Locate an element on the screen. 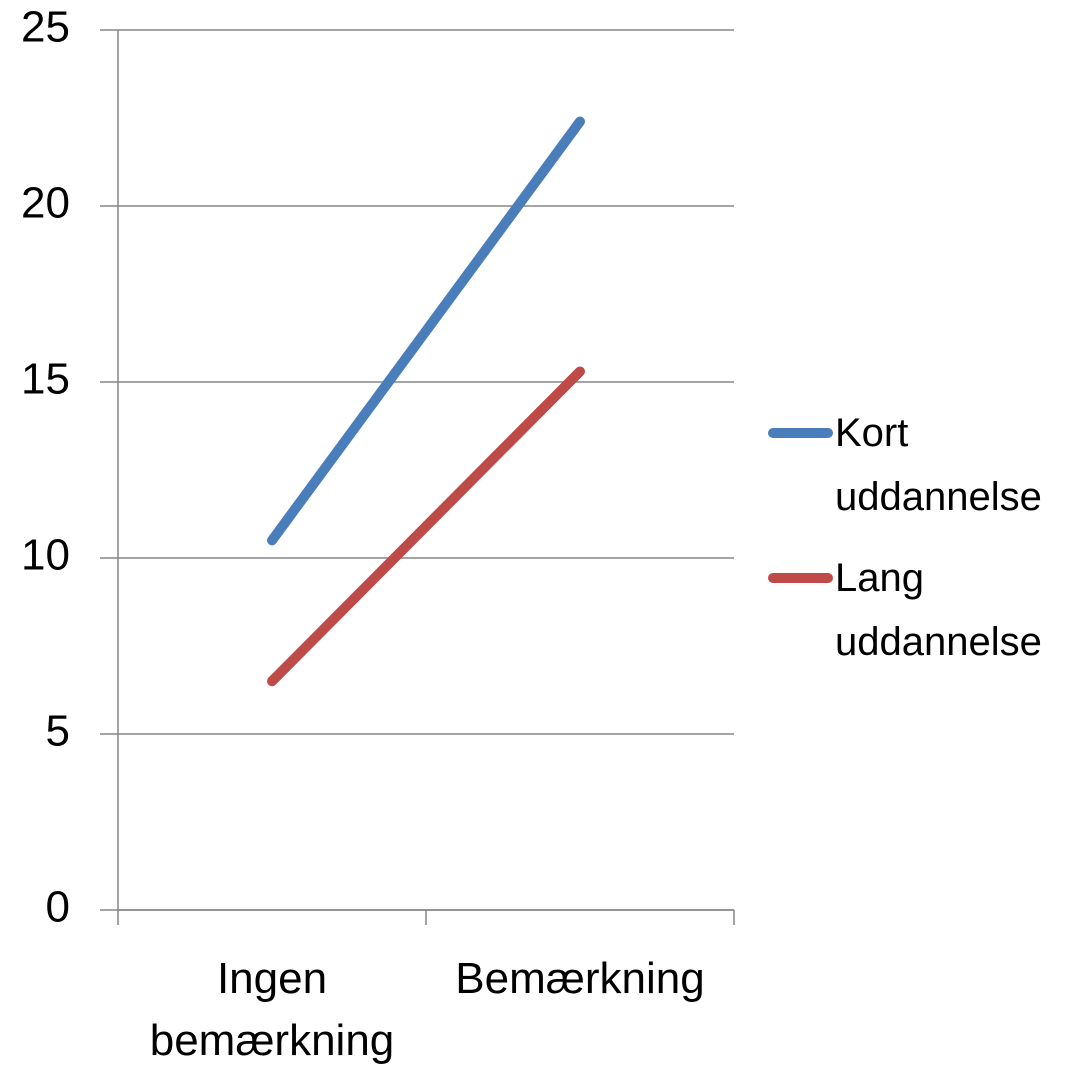 Image resolution: width=1088 pixels, height=1072 pixels. y-tick-label: 20 is located at coordinates (45, 203).